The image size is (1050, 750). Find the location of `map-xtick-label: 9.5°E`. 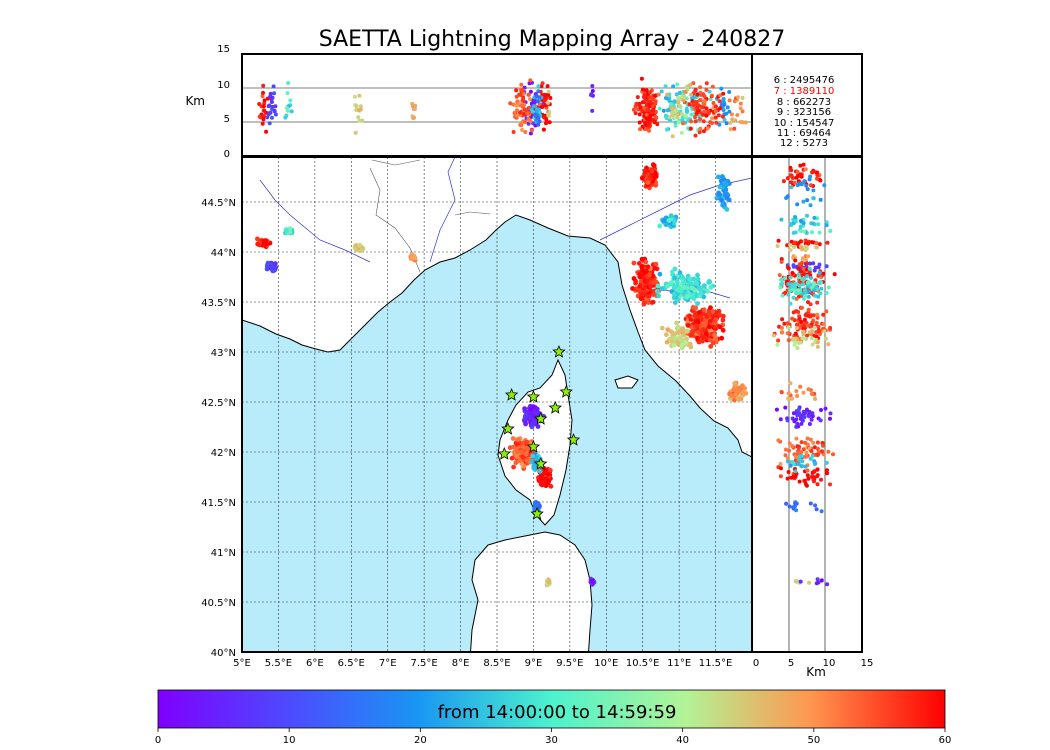

map-xtick-label: 9.5°E is located at coordinates (569, 663).